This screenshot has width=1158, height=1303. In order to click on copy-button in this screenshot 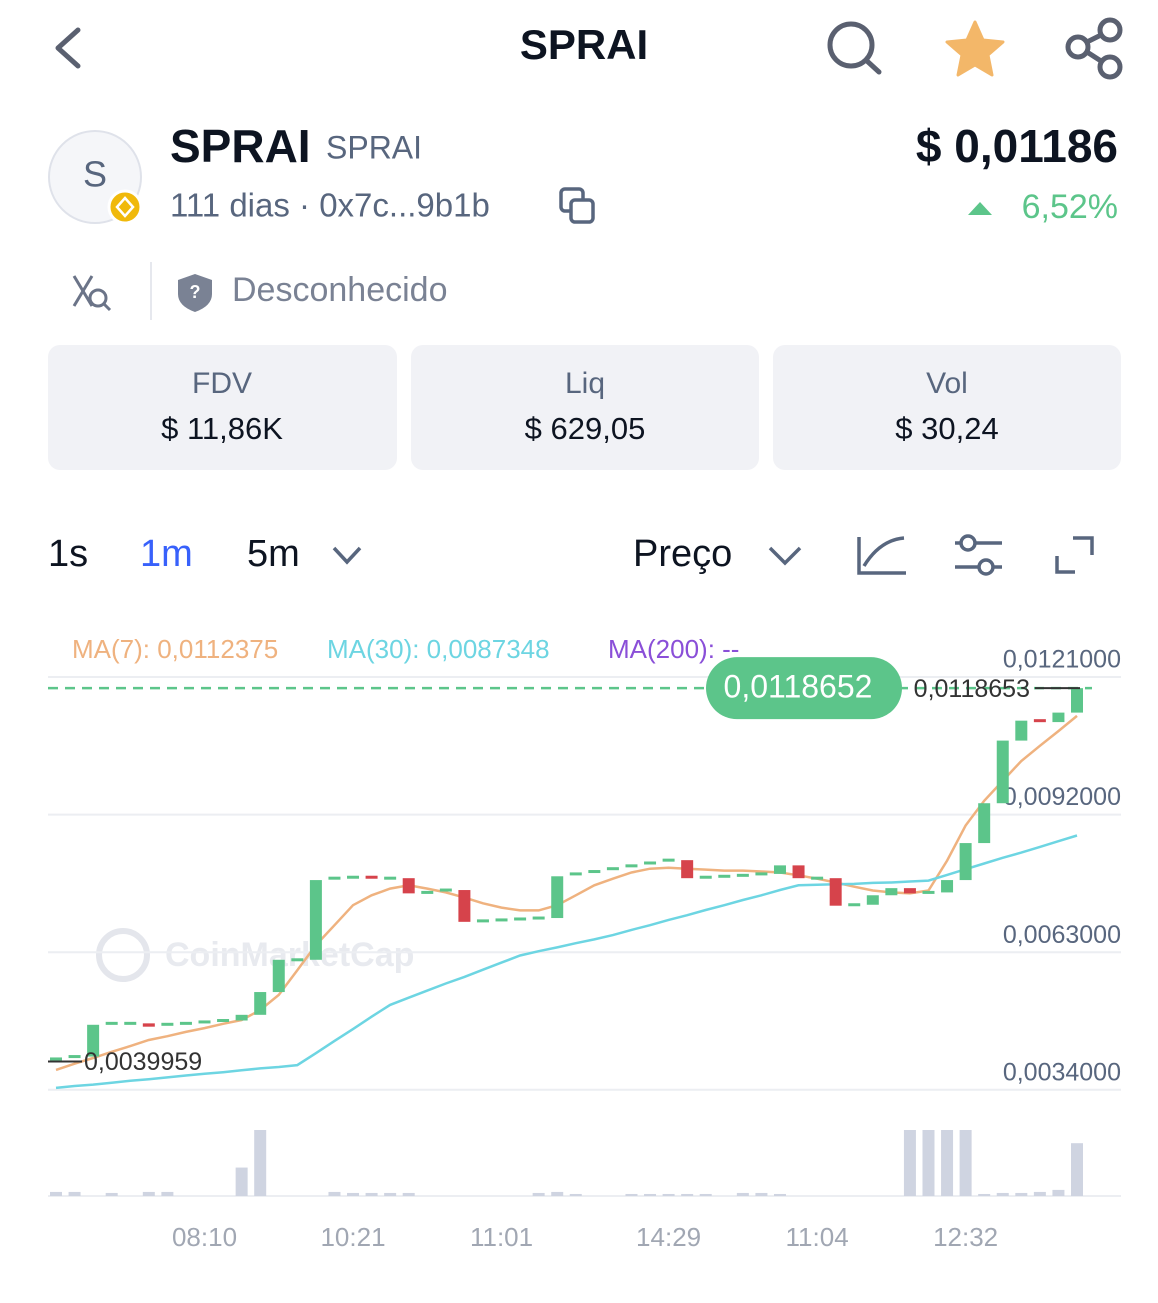, I will do `click(577, 205)`.